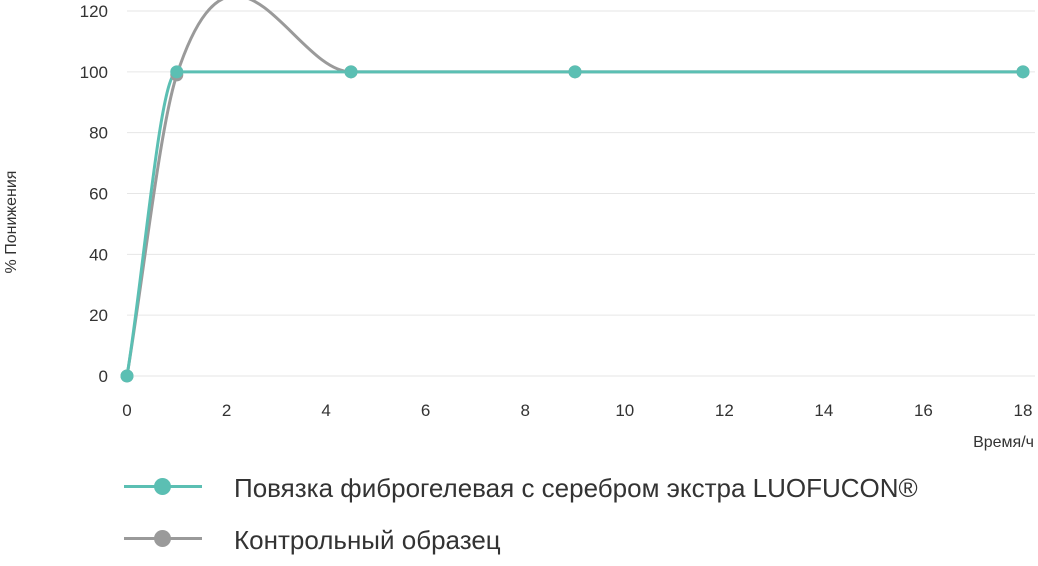 The image size is (1038, 566). I want to click on x-tick-8: 8, so click(524, 410).